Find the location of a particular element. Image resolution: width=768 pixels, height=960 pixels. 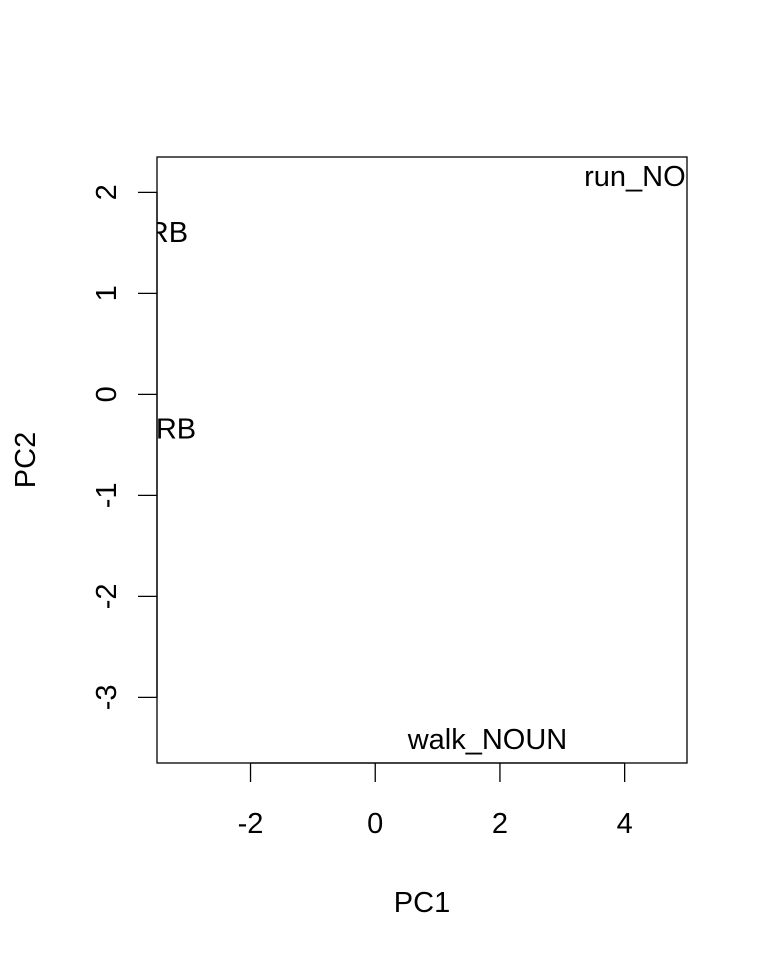

y-tick-label: 2 is located at coordinates (107, 192).